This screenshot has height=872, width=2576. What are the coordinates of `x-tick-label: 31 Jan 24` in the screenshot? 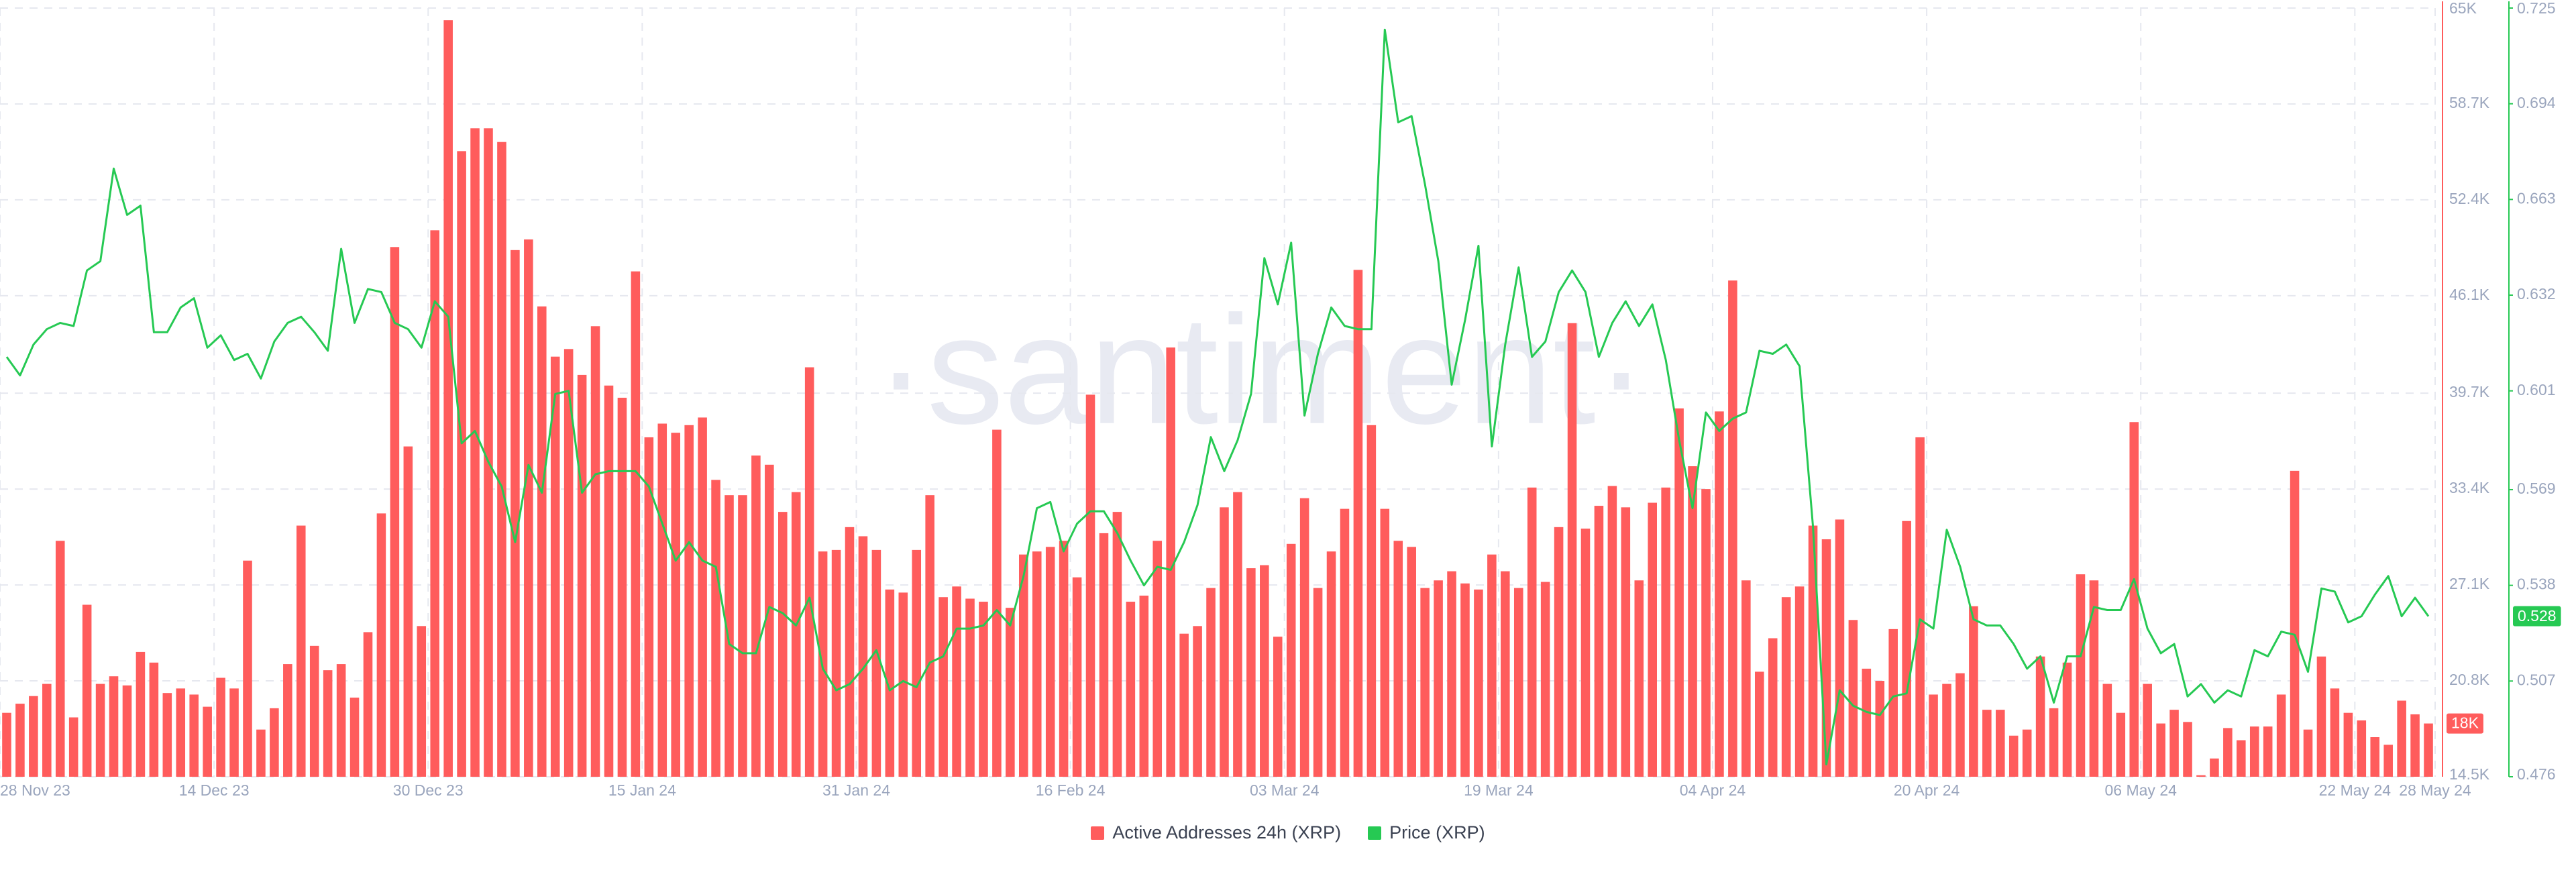 It's located at (856, 790).